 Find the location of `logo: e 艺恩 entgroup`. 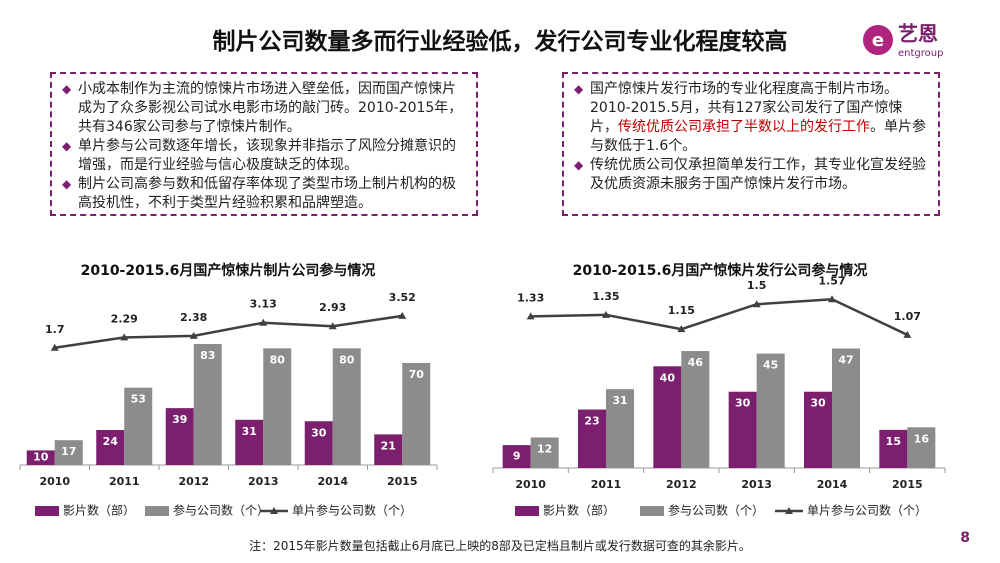

logo: e 艺恩 entgroup is located at coordinates (903, 40).